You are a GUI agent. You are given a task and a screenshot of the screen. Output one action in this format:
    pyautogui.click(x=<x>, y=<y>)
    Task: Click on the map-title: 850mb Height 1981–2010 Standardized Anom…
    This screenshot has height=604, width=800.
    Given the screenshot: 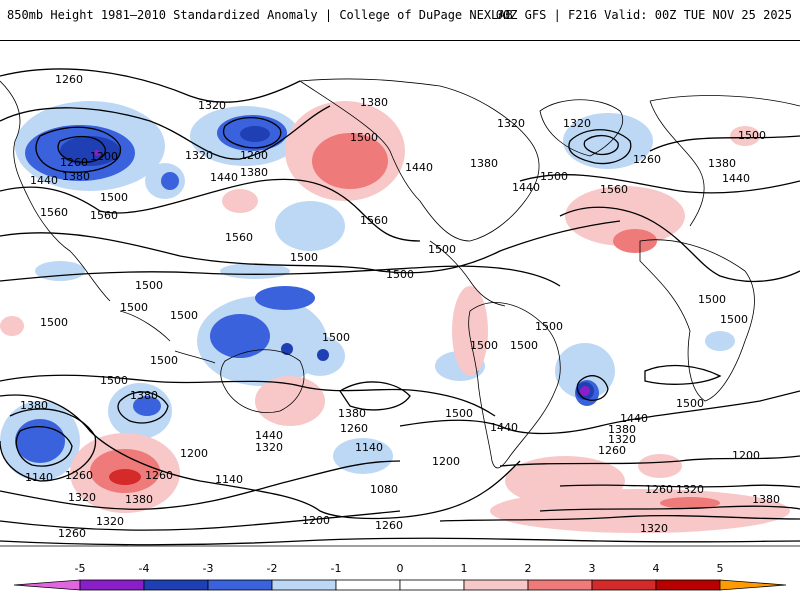 What is the action you would take?
    pyautogui.click(x=260, y=15)
    